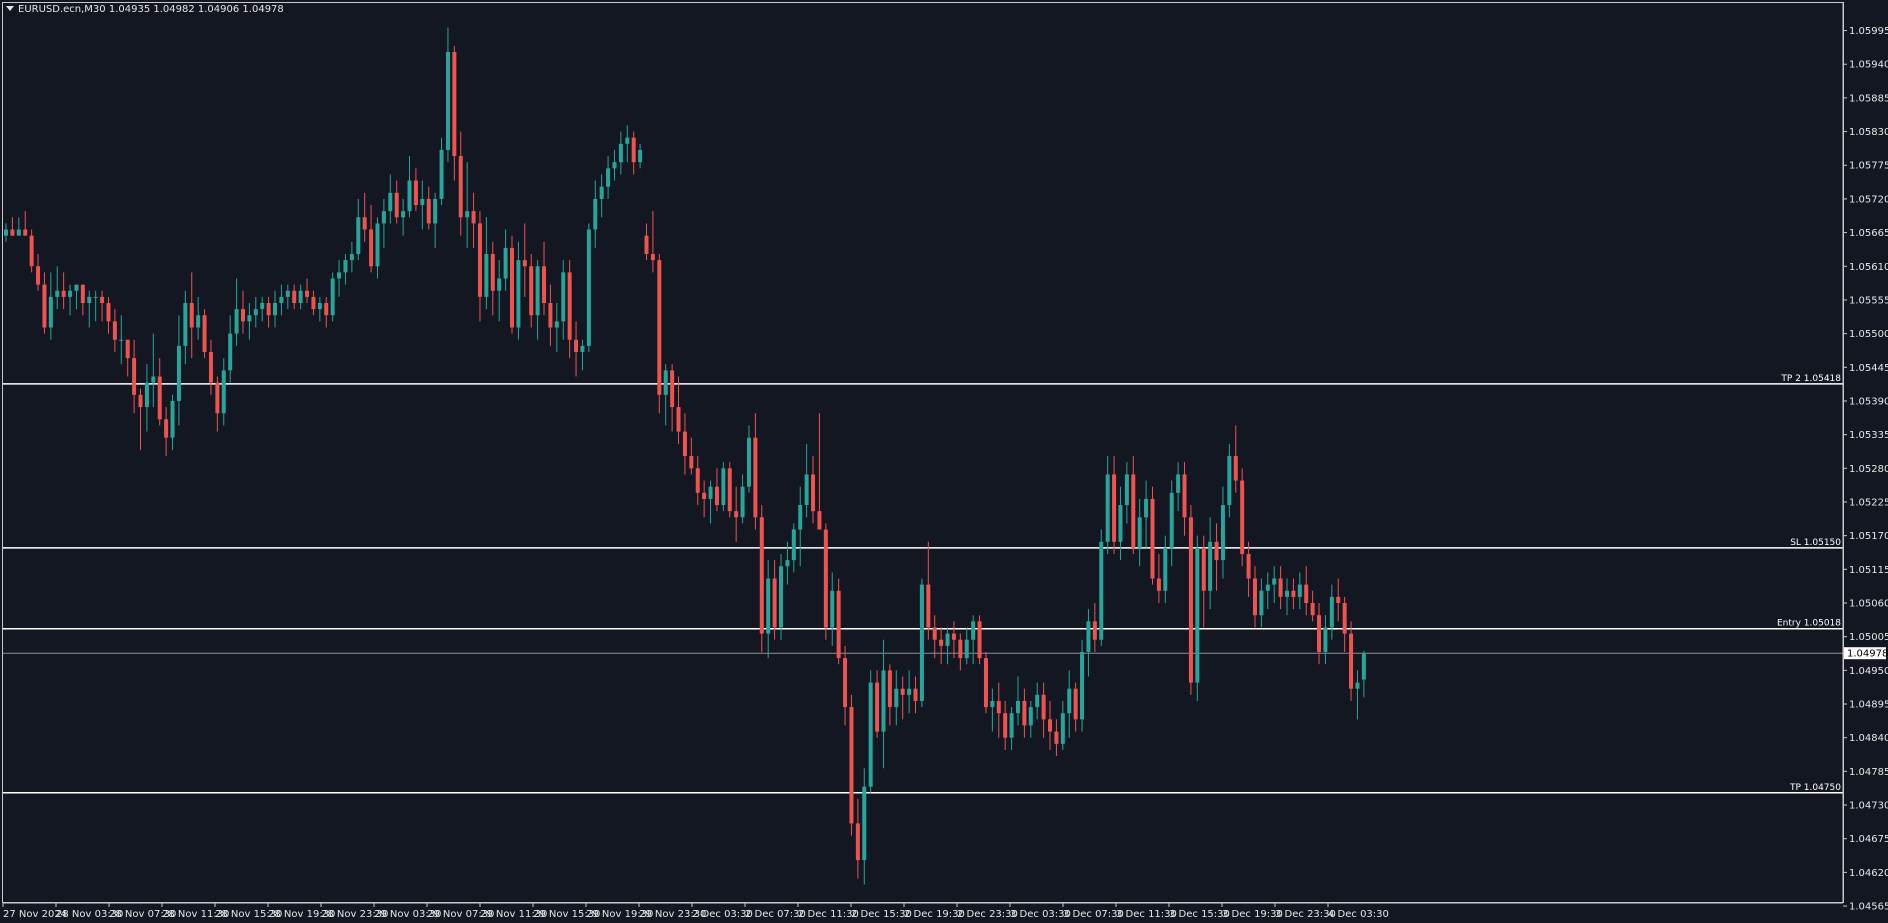 The height and width of the screenshot is (923, 1888). I want to click on x-tick-label: 29 Nov 07:30, so click(460, 914).